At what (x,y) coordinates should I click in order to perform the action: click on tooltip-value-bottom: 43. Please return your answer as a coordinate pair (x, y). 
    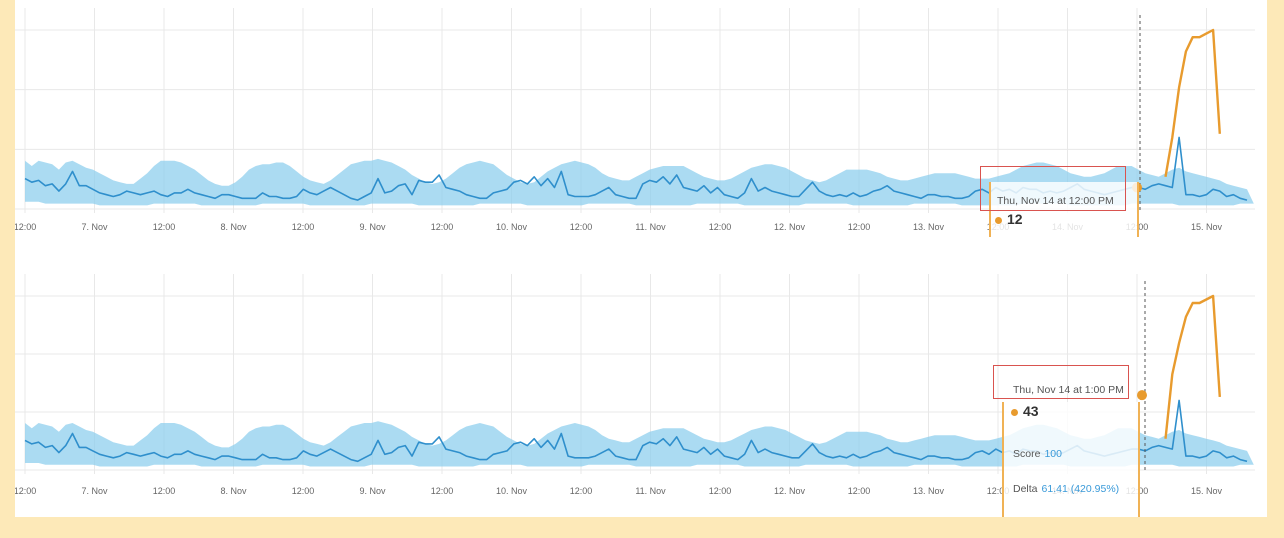
    Looking at the image, I should click on (1025, 411).